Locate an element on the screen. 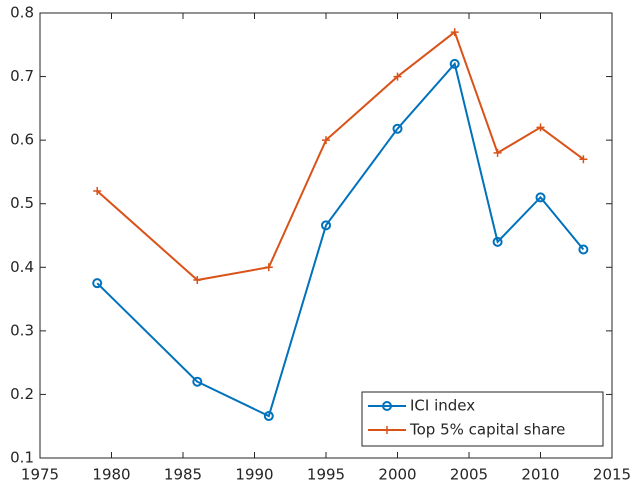 The image size is (632, 492). x-tick-label: 1985 is located at coordinates (183, 475).